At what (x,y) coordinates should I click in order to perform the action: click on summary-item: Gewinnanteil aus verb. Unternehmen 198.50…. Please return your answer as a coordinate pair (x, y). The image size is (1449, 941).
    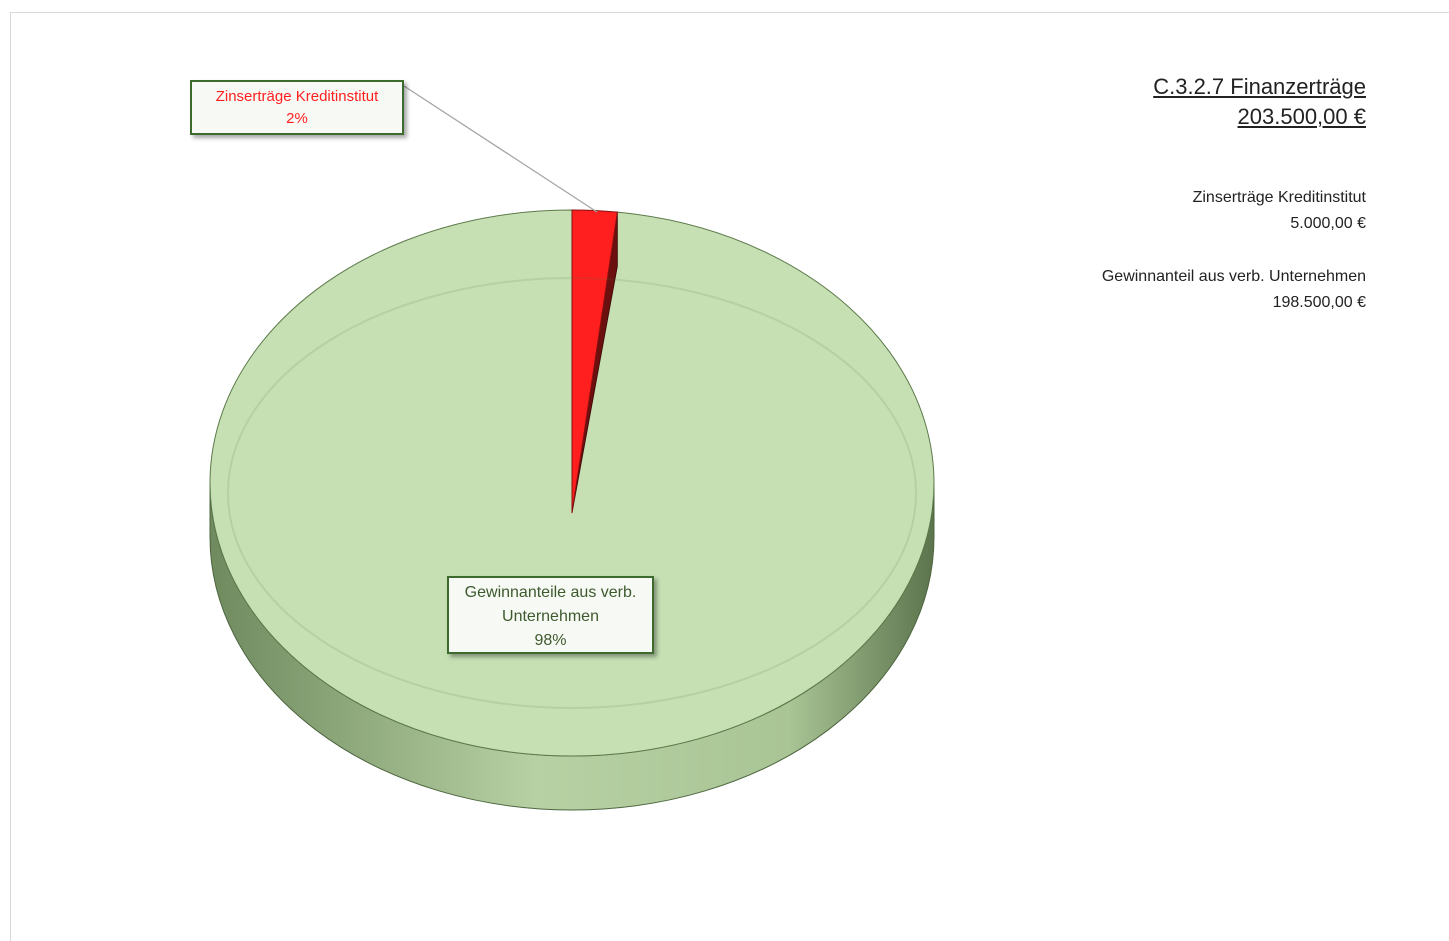
    Looking at the image, I should click on (1234, 290).